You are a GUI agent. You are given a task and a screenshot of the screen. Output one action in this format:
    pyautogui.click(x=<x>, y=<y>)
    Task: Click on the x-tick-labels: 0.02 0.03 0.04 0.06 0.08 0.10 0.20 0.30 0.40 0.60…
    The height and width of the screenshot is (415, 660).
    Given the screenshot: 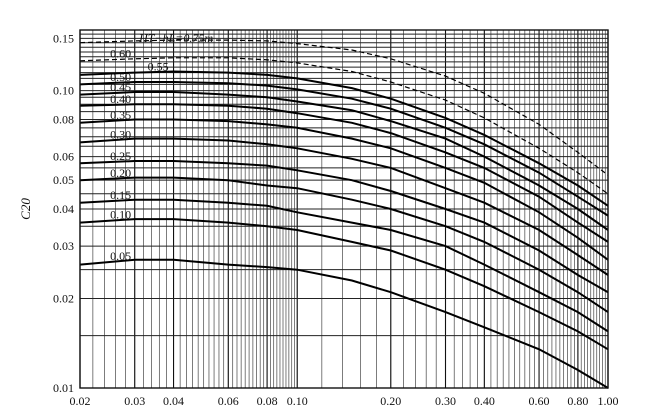 What is the action you would take?
    pyautogui.click(x=344, y=401)
    